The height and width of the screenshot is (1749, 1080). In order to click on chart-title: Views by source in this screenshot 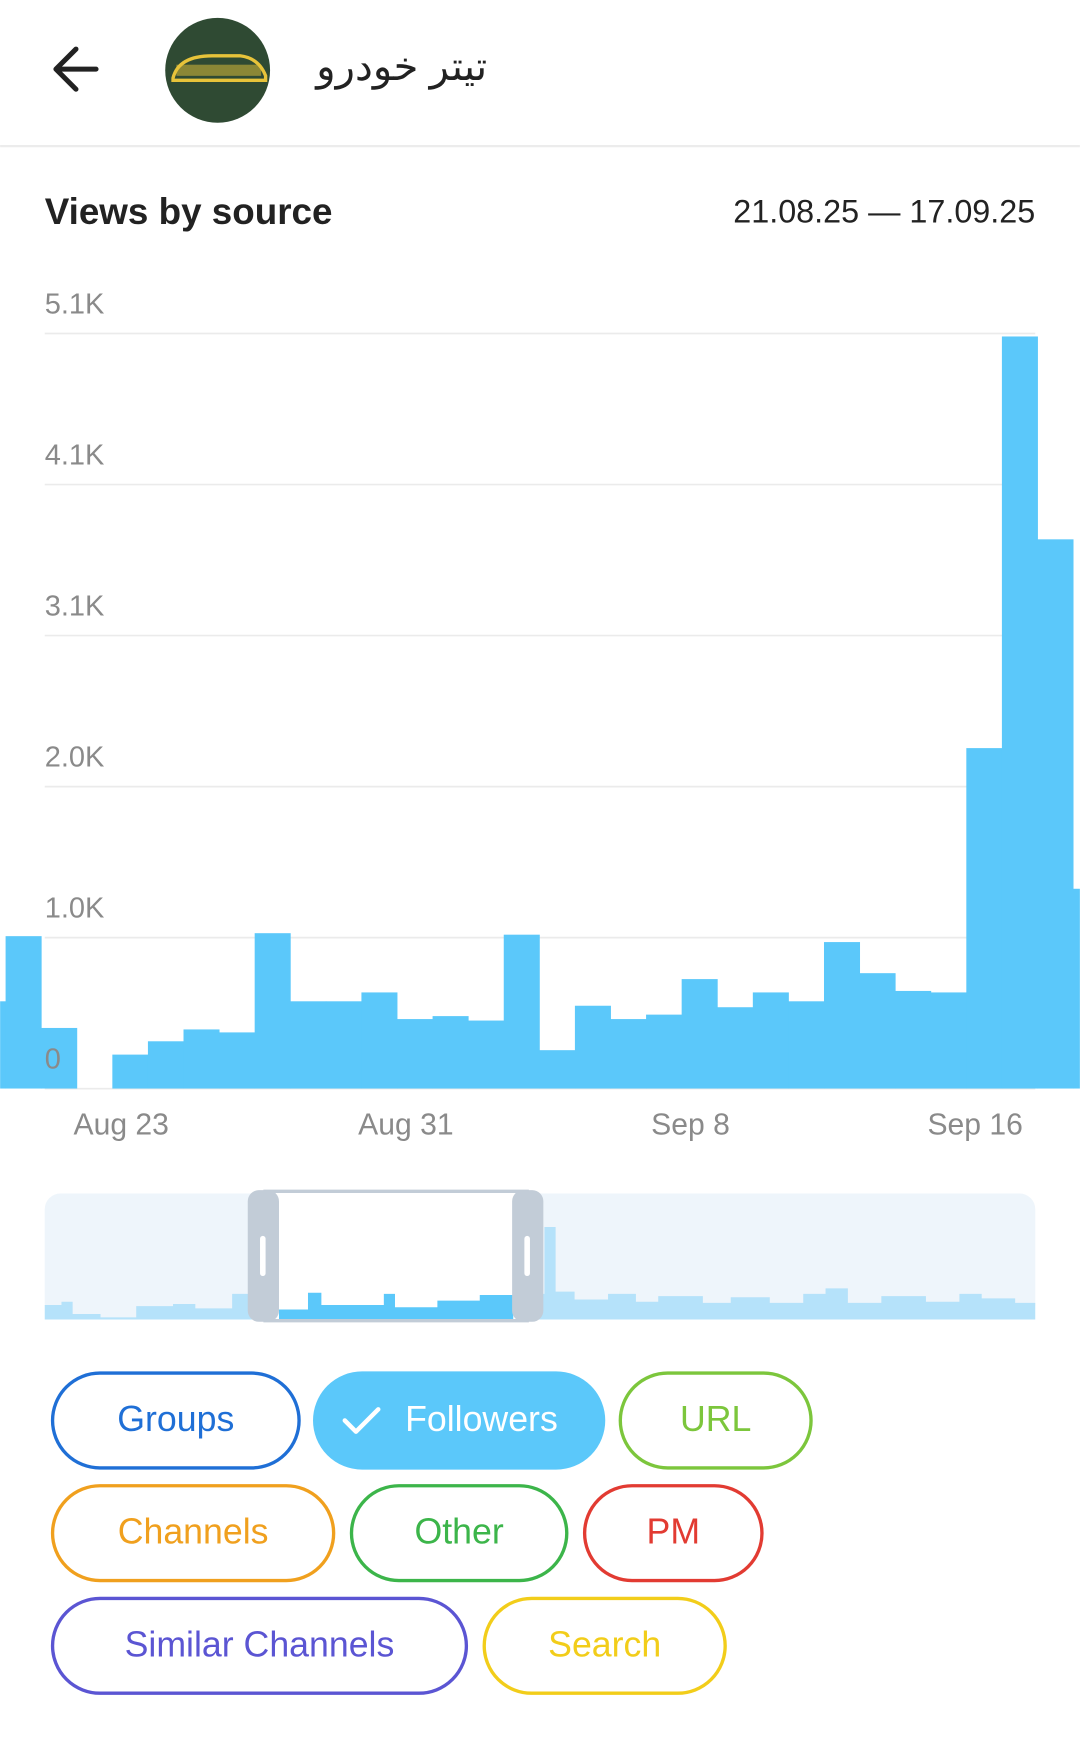, I will do `click(189, 211)`.